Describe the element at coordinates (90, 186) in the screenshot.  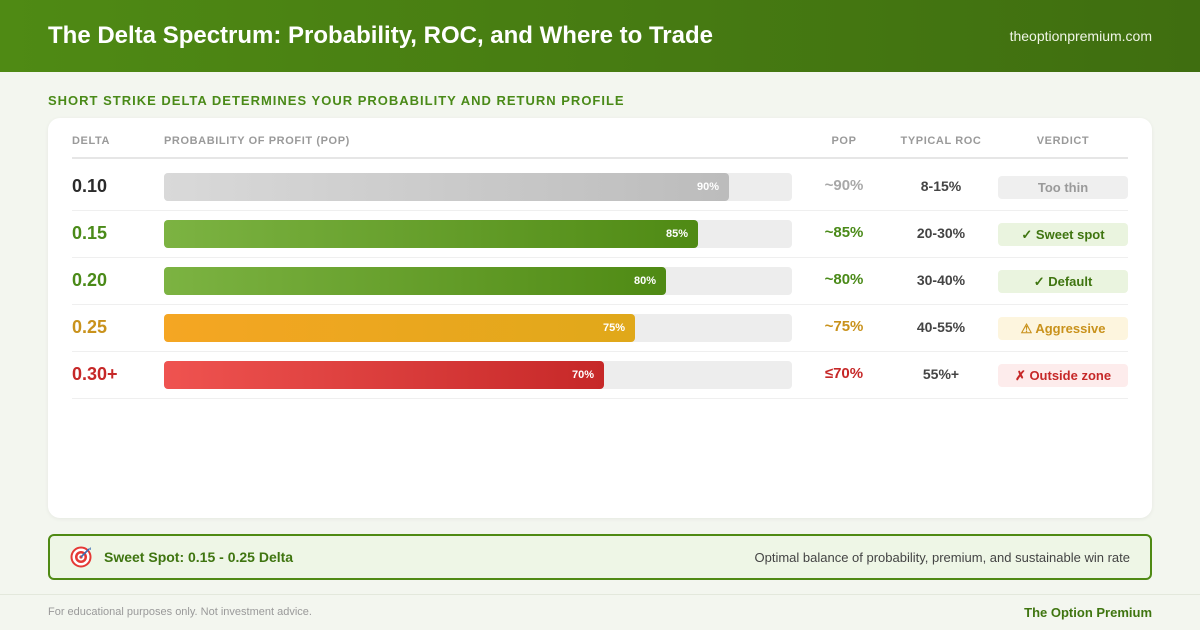
I see `delta-value: 0.10` at that location.